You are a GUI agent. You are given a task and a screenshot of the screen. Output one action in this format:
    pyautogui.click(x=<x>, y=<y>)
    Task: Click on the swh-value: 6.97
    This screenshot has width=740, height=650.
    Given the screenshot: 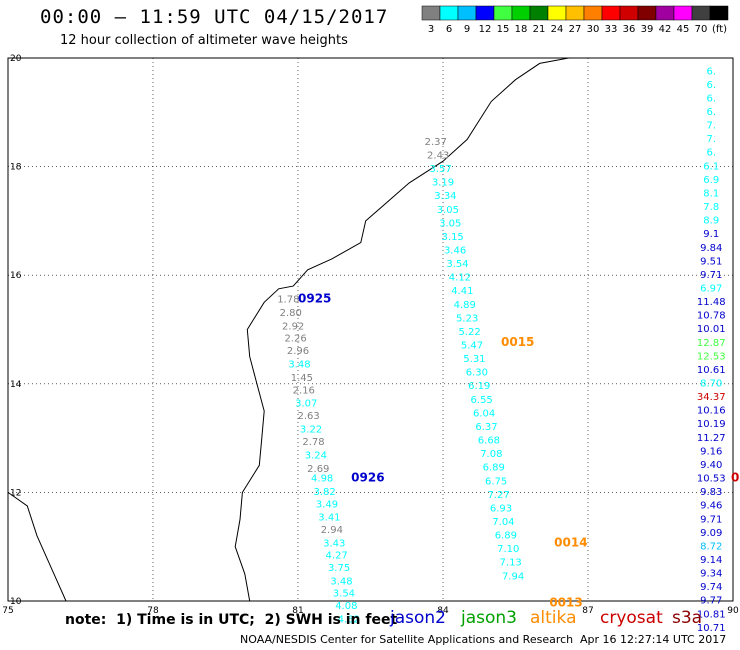 What is the action you would take?
    pyautogui.click(x=711, y=288)
    